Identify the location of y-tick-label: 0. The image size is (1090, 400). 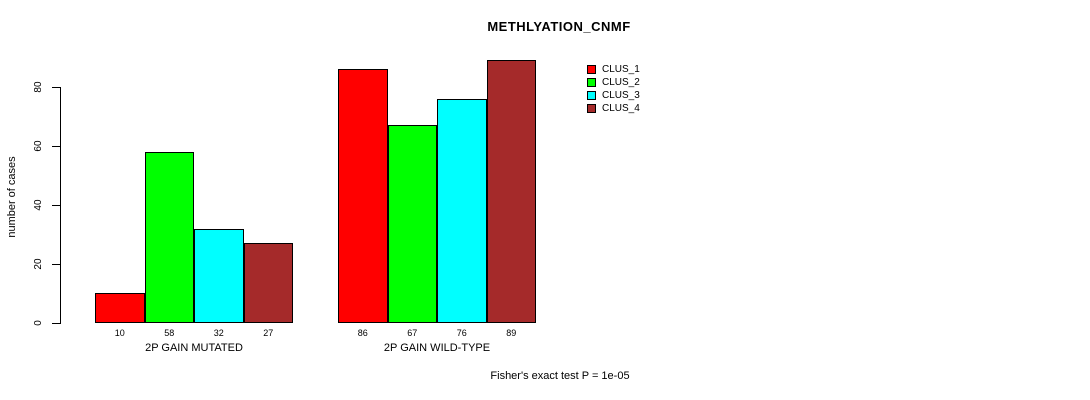
(38, 323).